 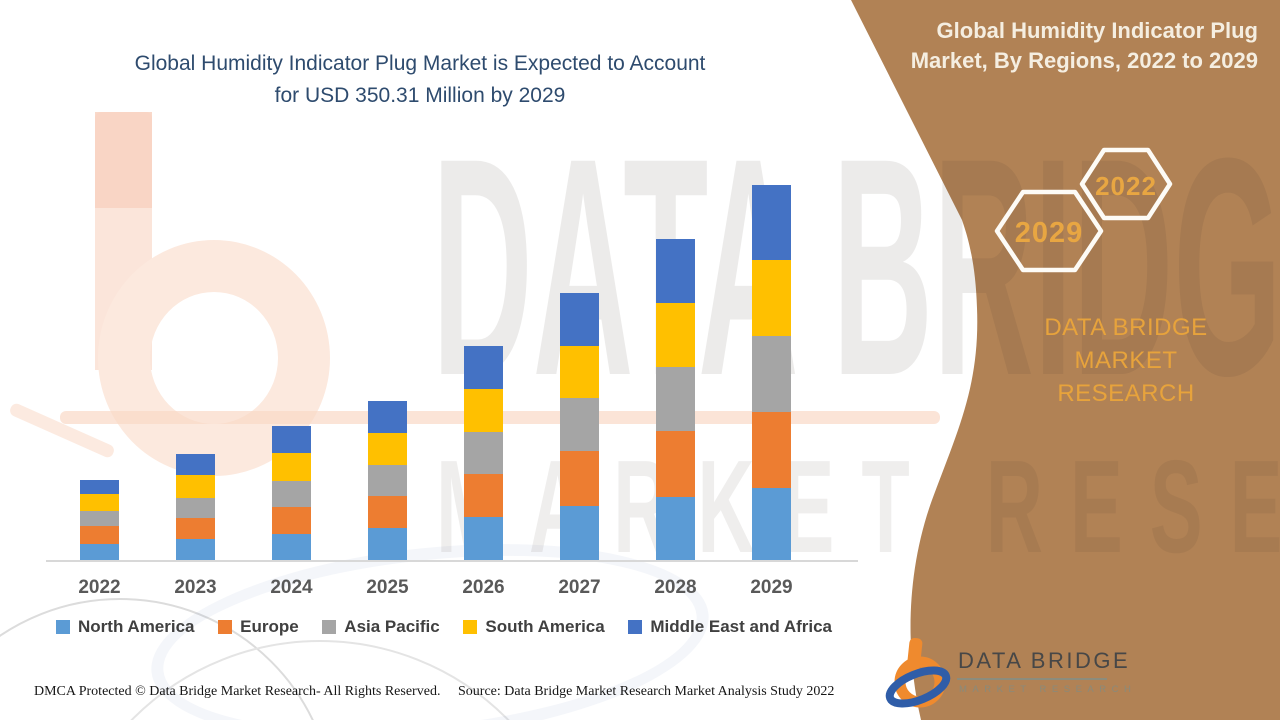 What do you see at coordinates (1044, 660) in the screenshot?
I see `logo-name: DATA BRIDGE` at bounding box center [1044, 660].